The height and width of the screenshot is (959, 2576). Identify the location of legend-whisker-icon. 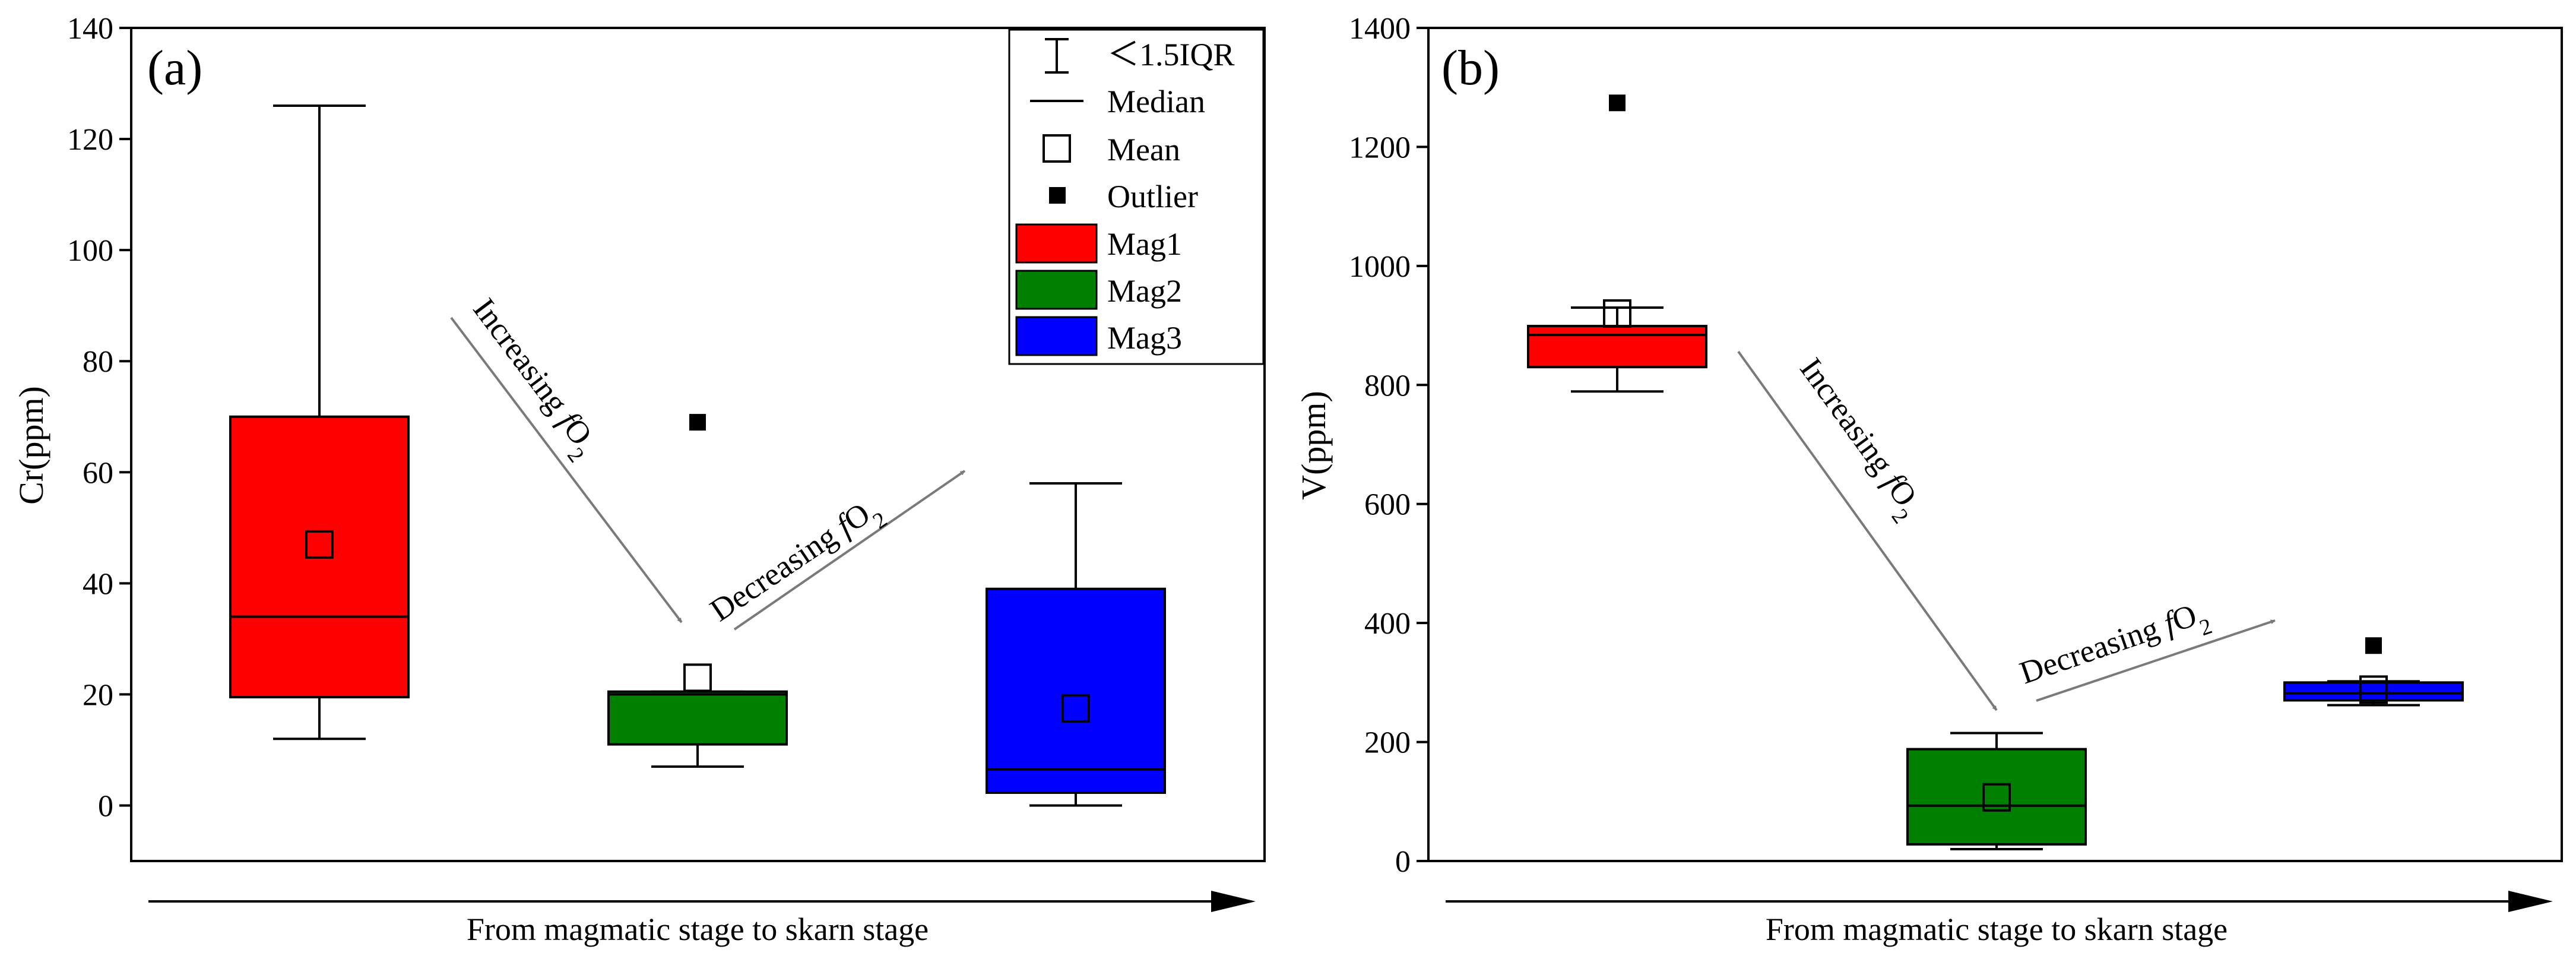
(1057, 56).